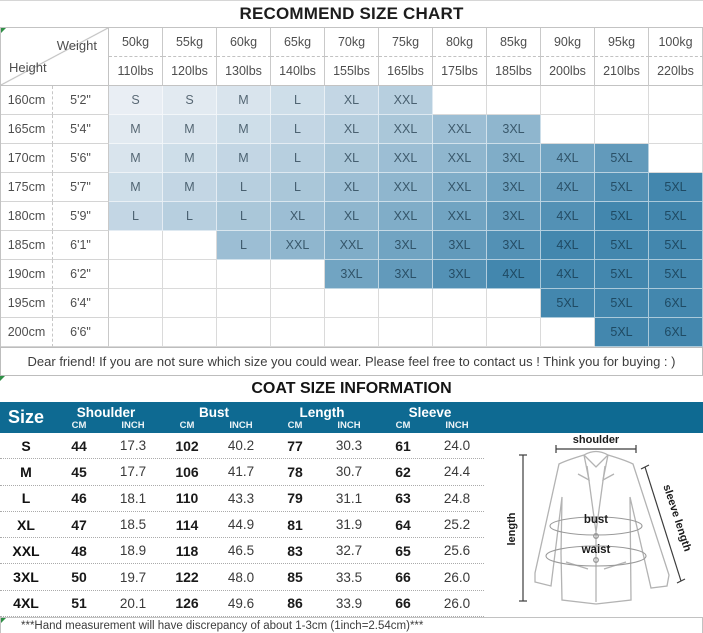  What do you see at coordinates (28, 67) in the screenshot?
I see `height-axis-label: Height` at bounding box center [28, 67].